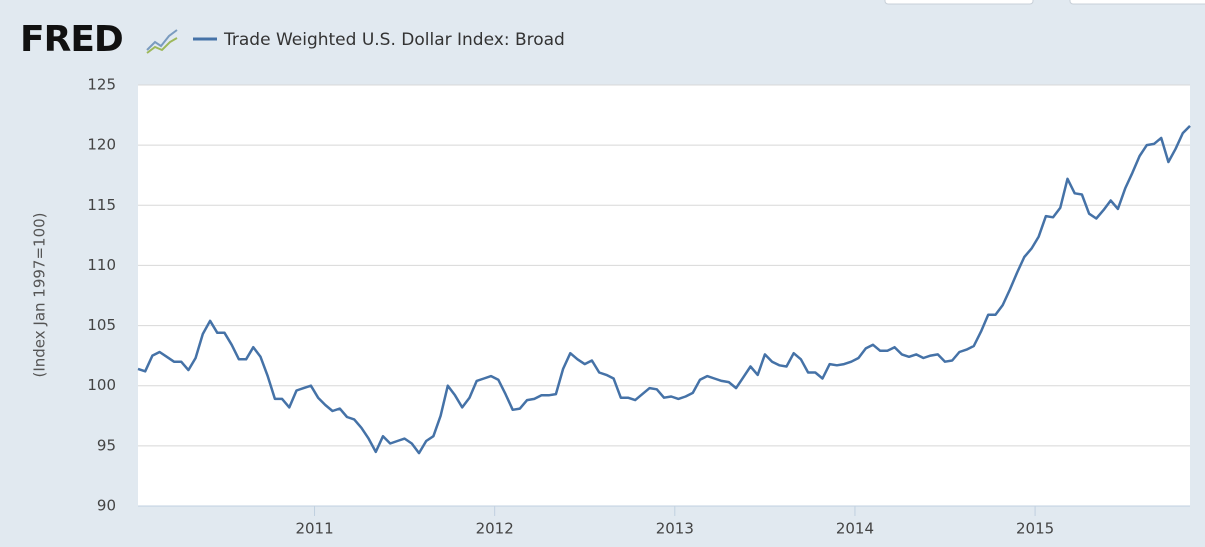 This screenshot has height=547, width=1205. Describe the element at coordinates (101, 205) in the screenshot. I see `y-tick-label: 115` at that location.